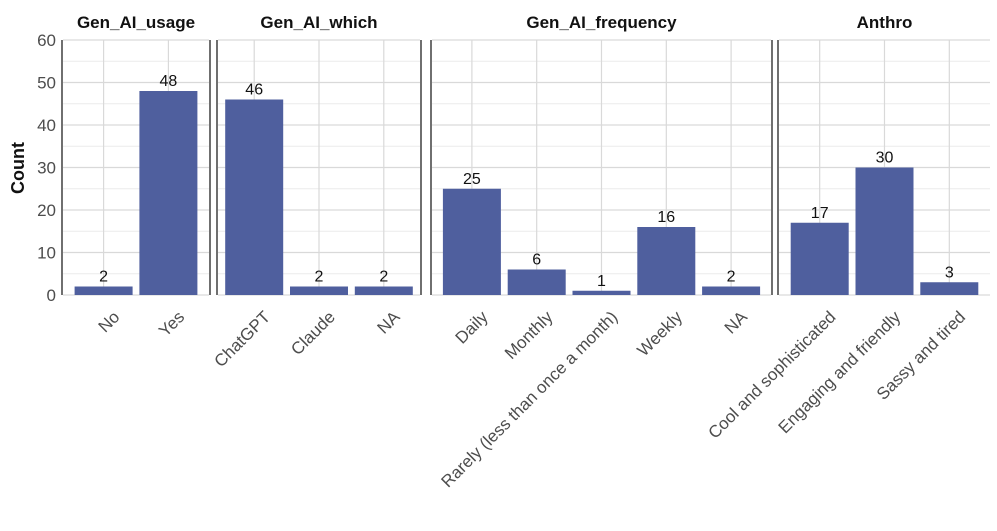 This screenshot has height=531, width=997. What do you see at coordinates (601, 22) in the screenshot?
I see `facet-title: Gen_AI_frequency` at bounding box center [601, 22].